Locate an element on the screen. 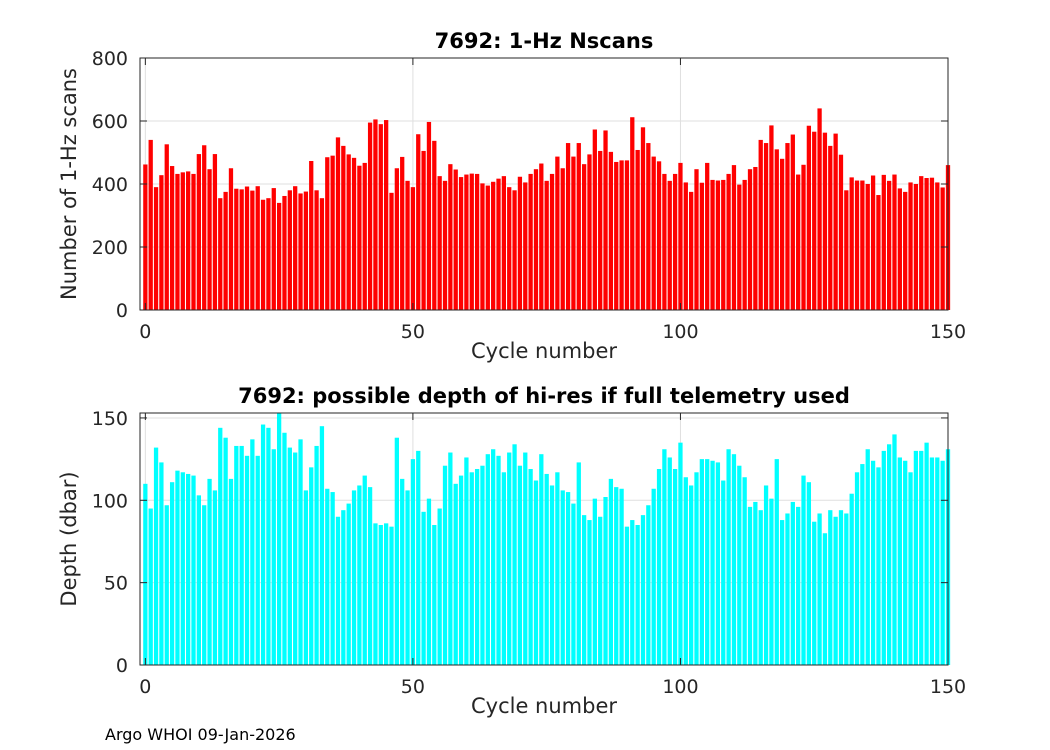 This screenshot has width=1050, height=750. nscans-ytick-label: 400 is located at coordinates (110, 185).